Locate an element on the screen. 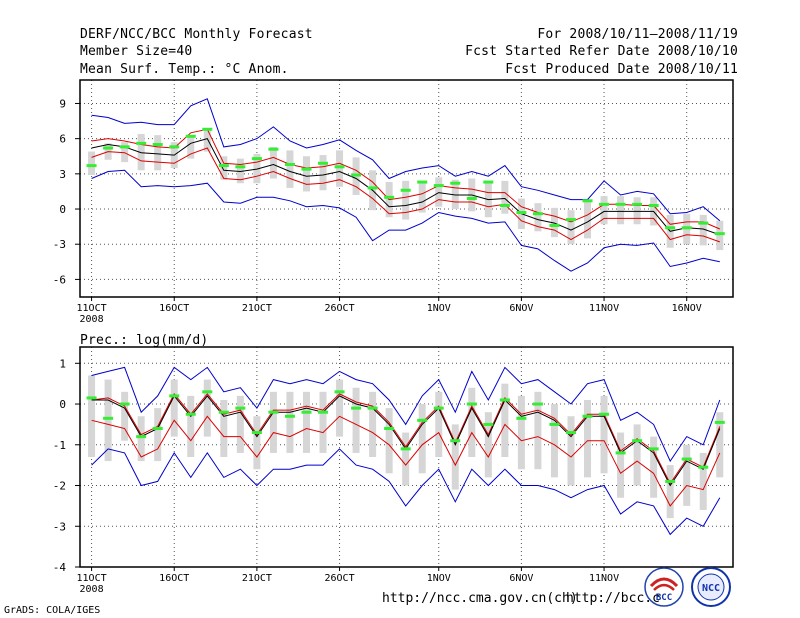 The width and height of the screenshot is (800, 618). y-tick-label: -3 is located at coordinates (59, 526).